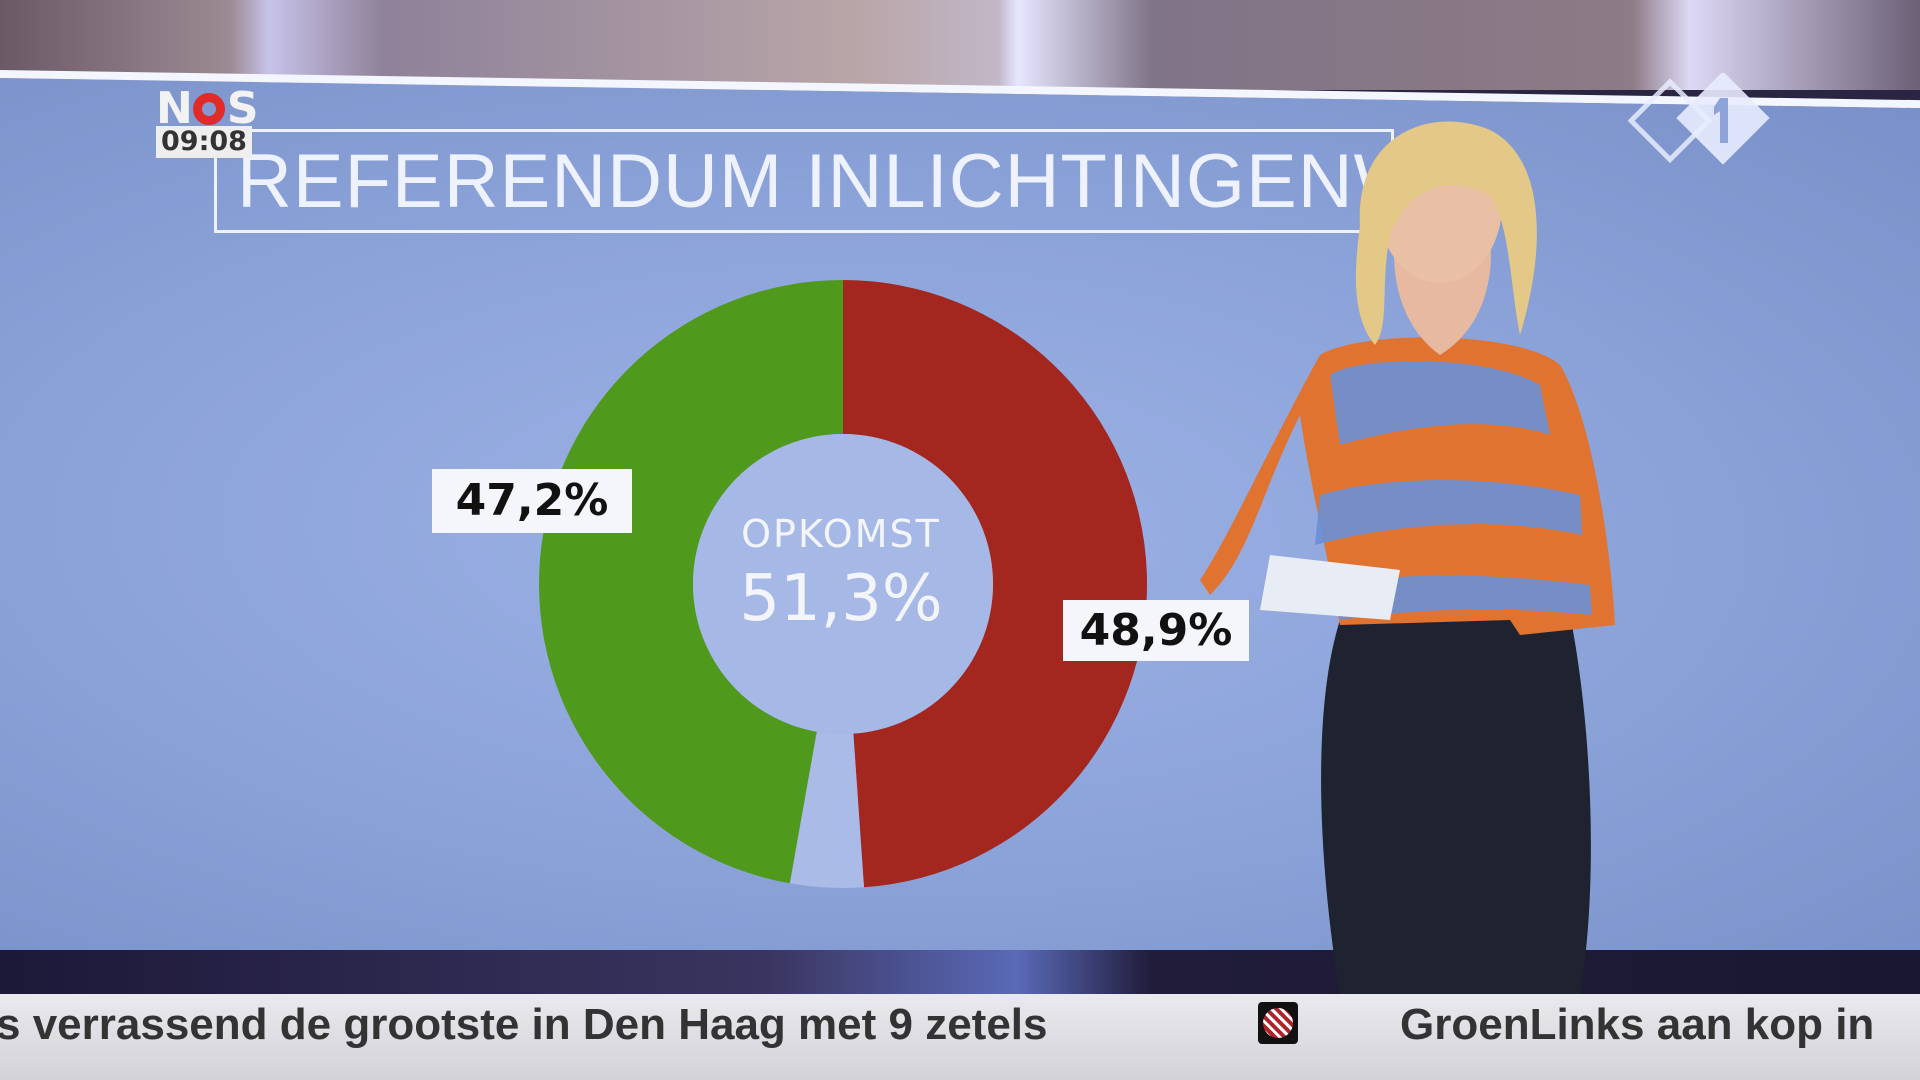 The width and height of the screenshot is (1920, 1080). What do you see at coordinates (804, 181) in the screenshot?
I see `graphic-title: REFERENDUM INLICHTINGENWET` at bounding box center [804, 181].